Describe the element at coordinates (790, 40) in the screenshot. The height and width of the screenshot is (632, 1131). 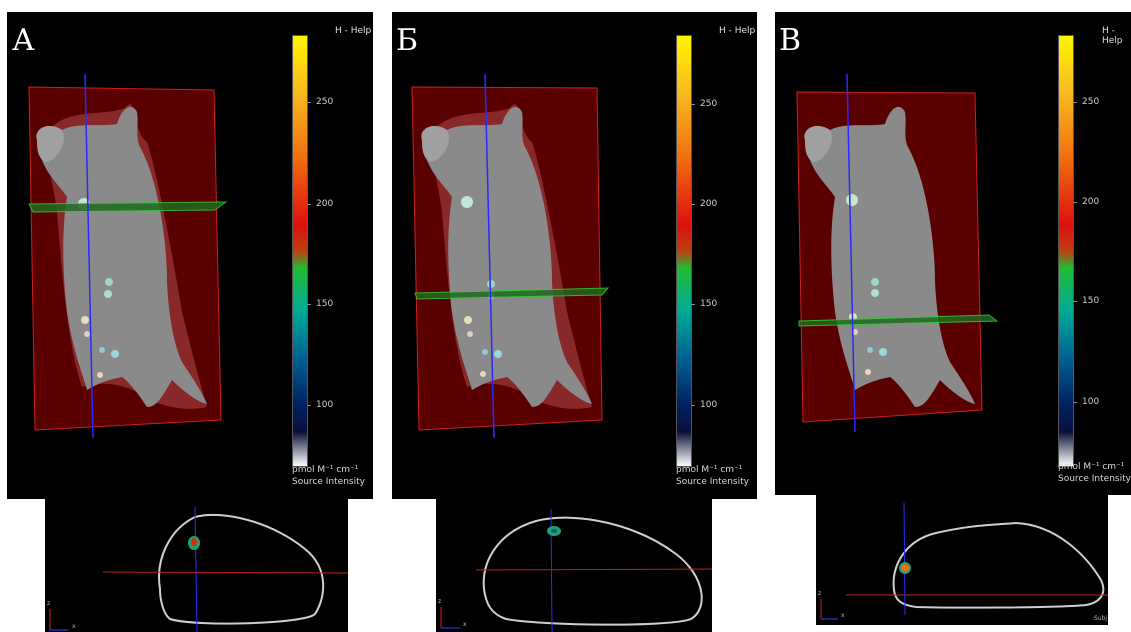
I see `panel-letter: В` at that location.